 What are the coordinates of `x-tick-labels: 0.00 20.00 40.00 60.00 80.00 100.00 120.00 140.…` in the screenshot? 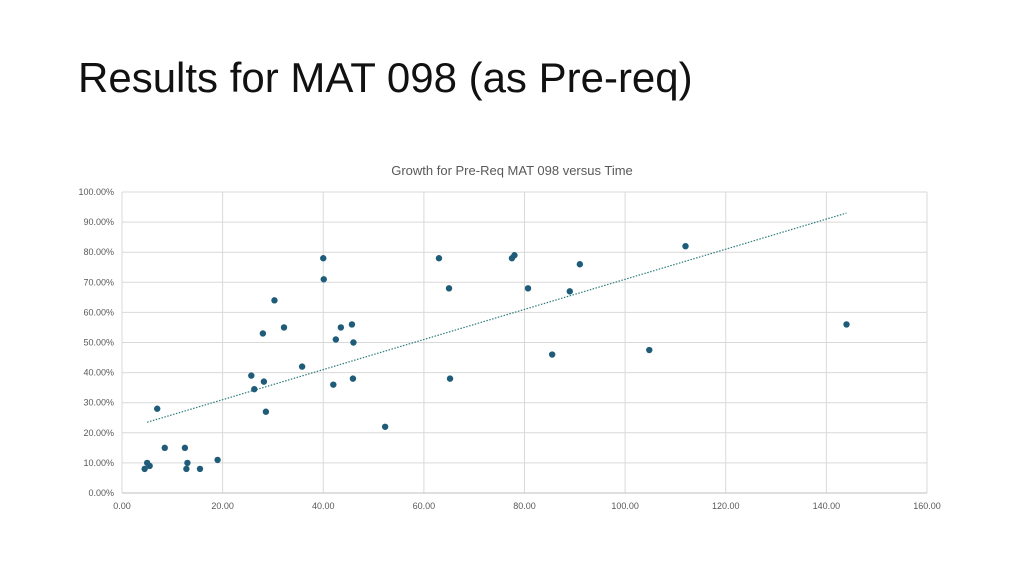 It's located at (527, 506).